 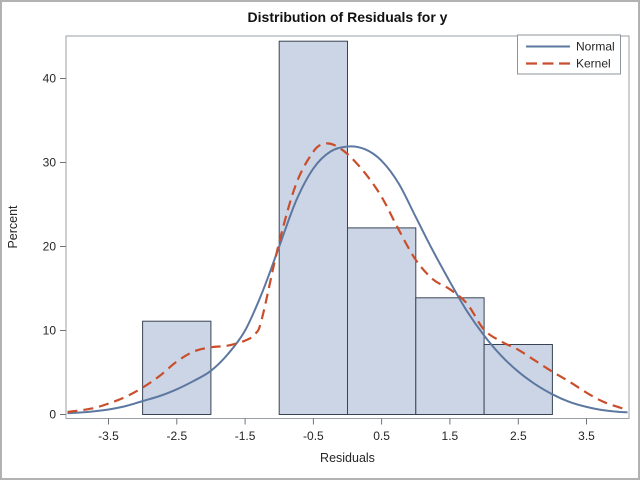 I want to click on y-tick-label: 20, so click(x=50, y=247).